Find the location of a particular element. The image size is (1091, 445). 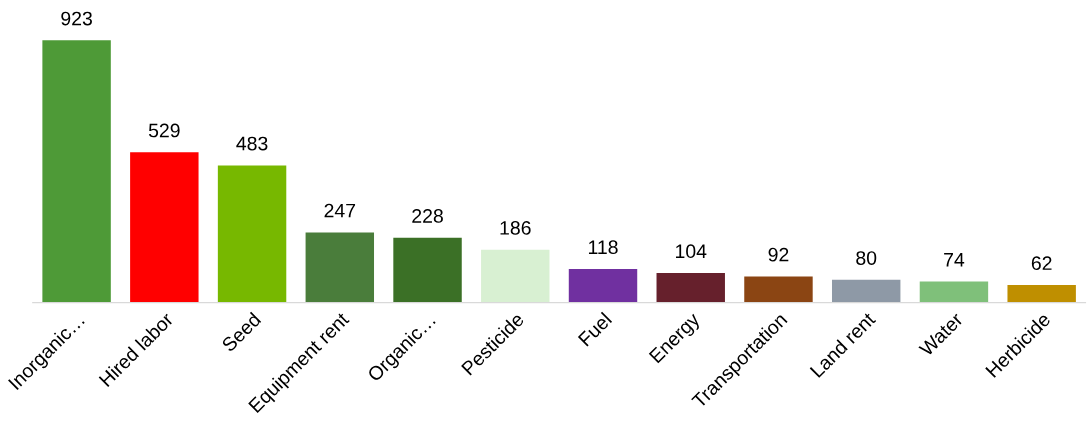

data-label: 186 is located at coordinates (515, 228).